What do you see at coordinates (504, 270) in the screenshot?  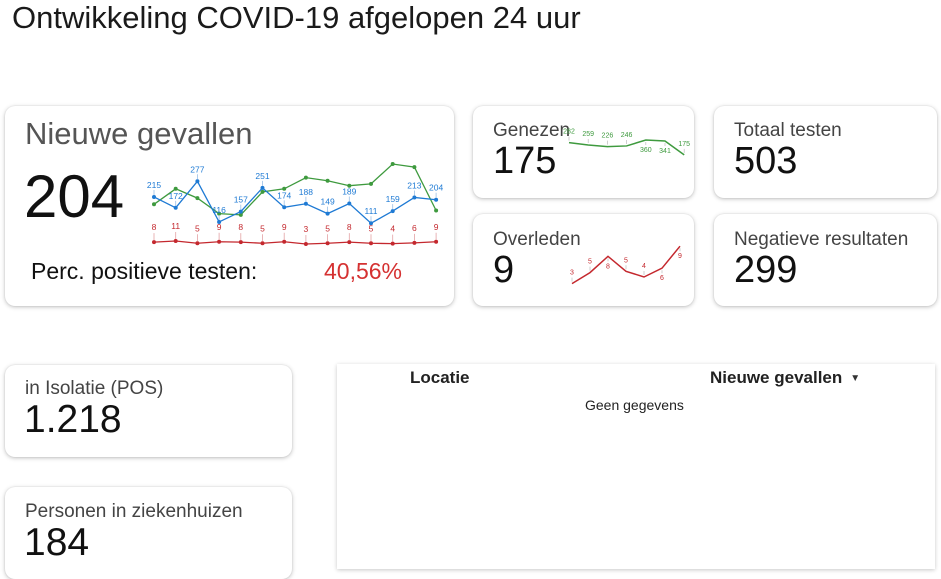 I see `card-value: 9` at bounding box center [504, 270].